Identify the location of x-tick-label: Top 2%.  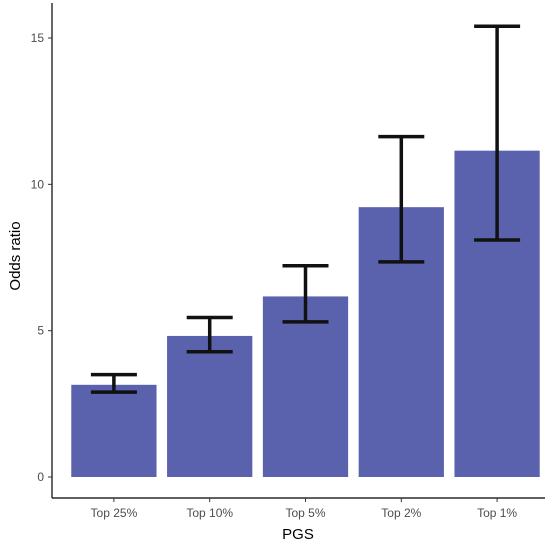
(401, 513).